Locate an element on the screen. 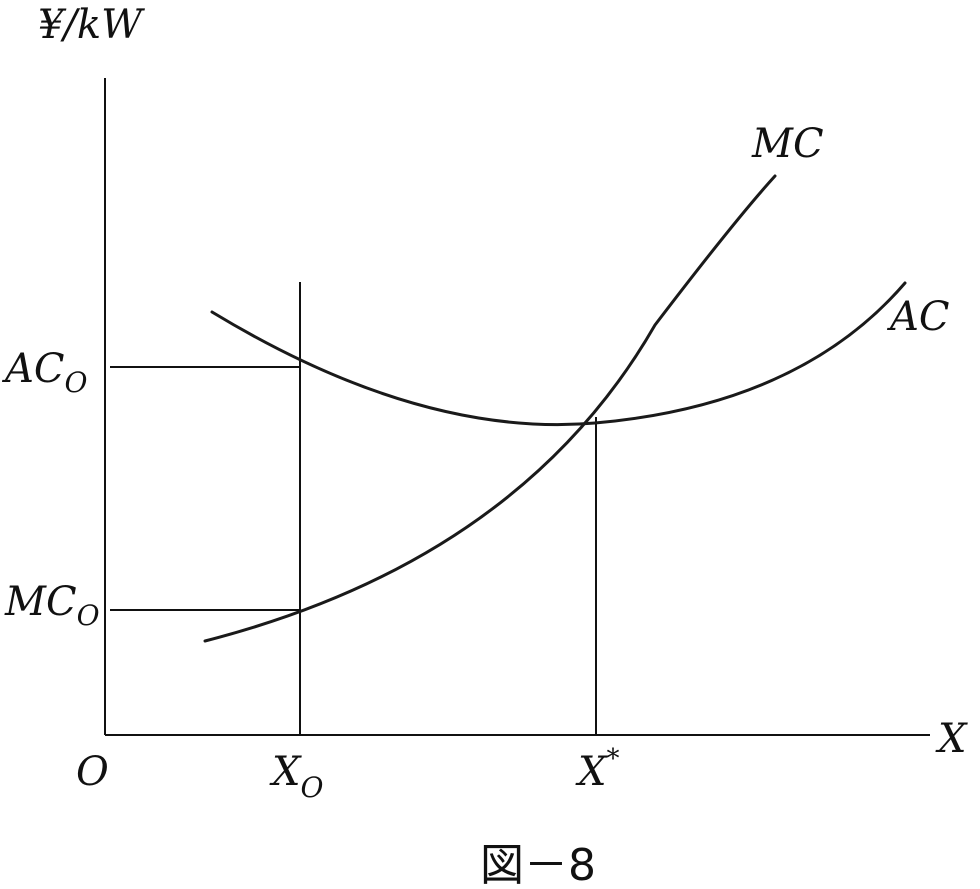 This screenshot has height=889, width=980. xstar-label: X* is located at coordinates (597, 769).